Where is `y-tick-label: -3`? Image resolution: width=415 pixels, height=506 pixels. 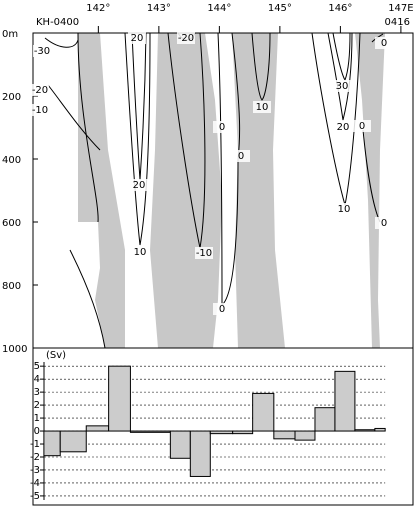 y-tick-label: -3 is located at coordinates (35, 470).